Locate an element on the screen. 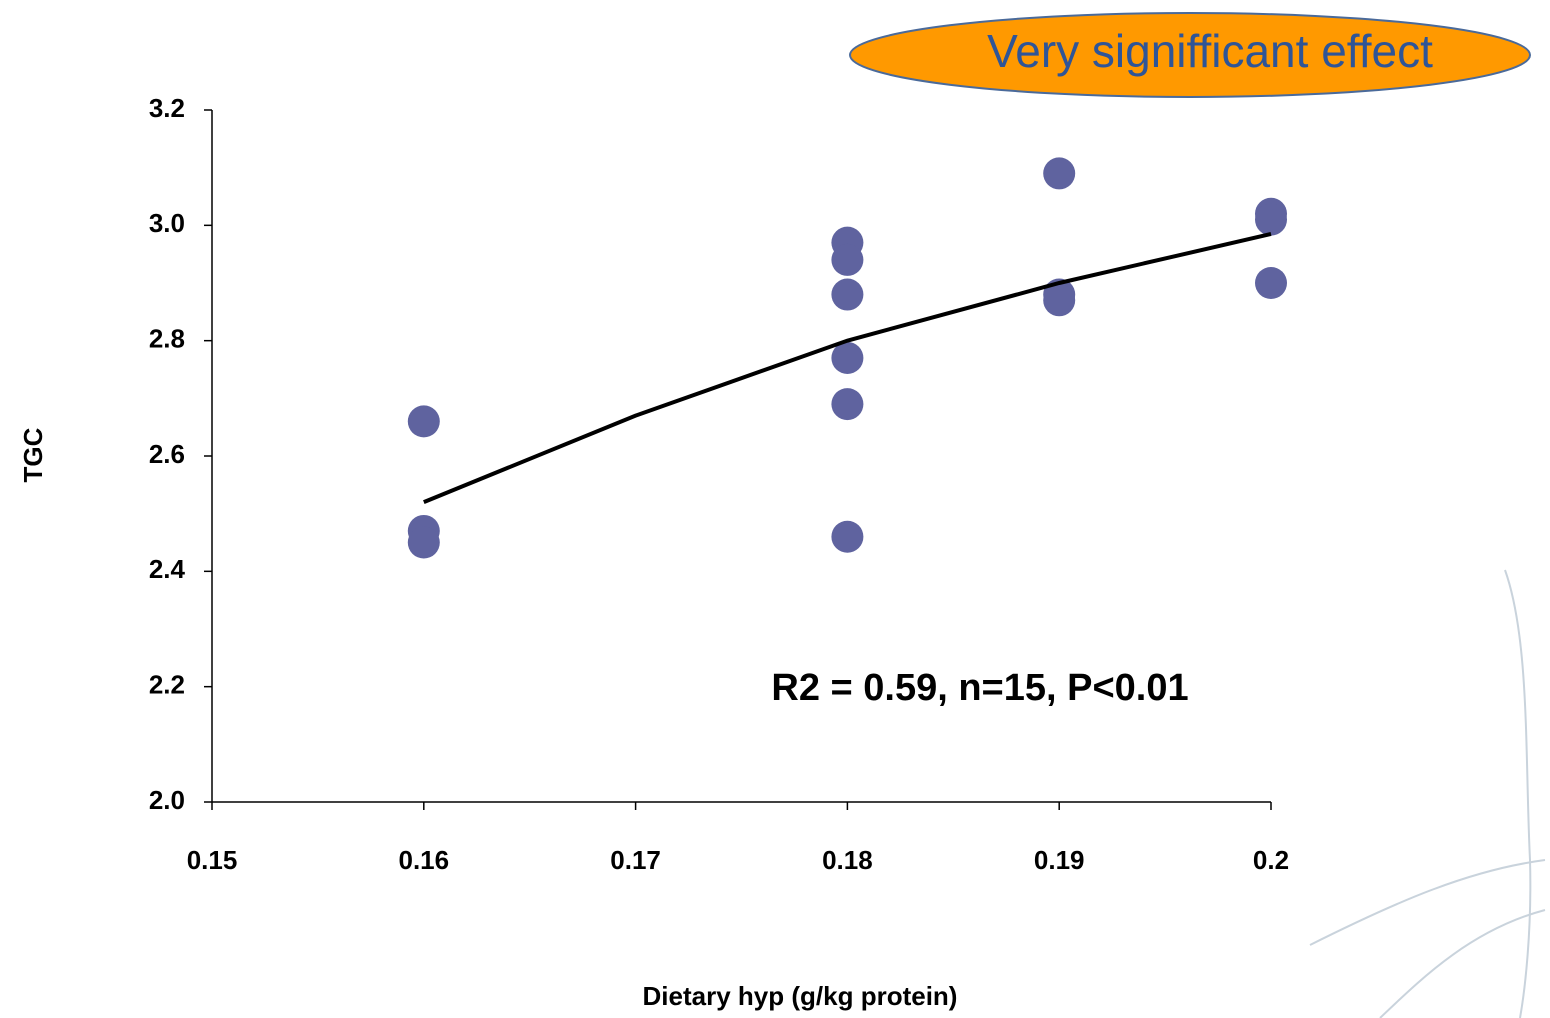 The height and width of the screenshot is (1018, 1550). y-tick-label: 2.4 is located at coordinates (167, 569).